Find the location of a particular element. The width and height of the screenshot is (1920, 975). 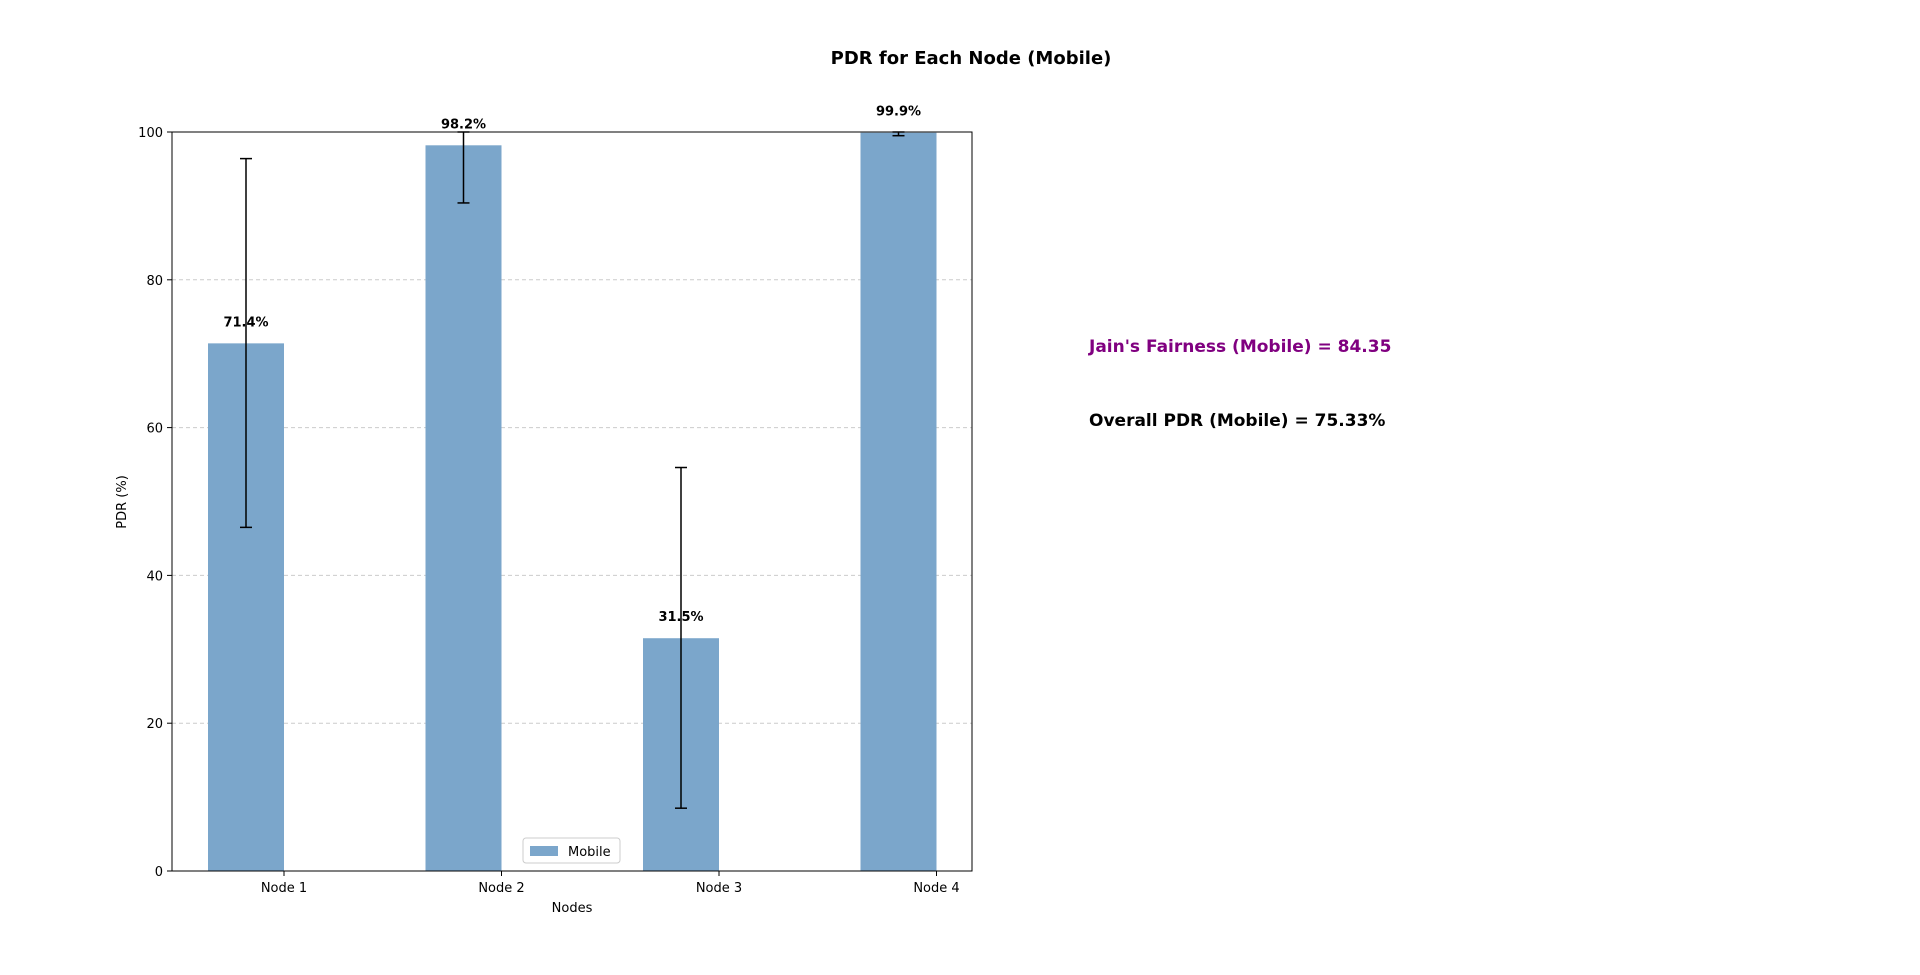

y-tick-label: 80 is located at coordinates (154, 281).